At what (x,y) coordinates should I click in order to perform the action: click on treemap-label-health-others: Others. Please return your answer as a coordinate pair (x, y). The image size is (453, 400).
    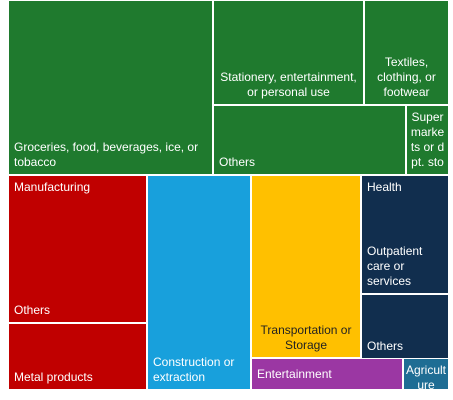
    Looking at the image, I should click on (385, 346).